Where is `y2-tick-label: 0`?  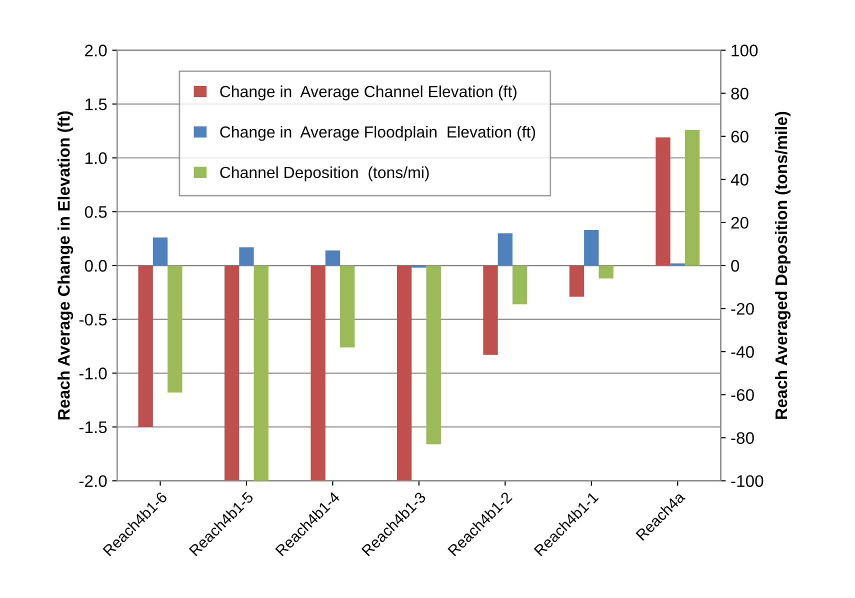 y2-tick-label: 0 is located at coordinates (735, 266).